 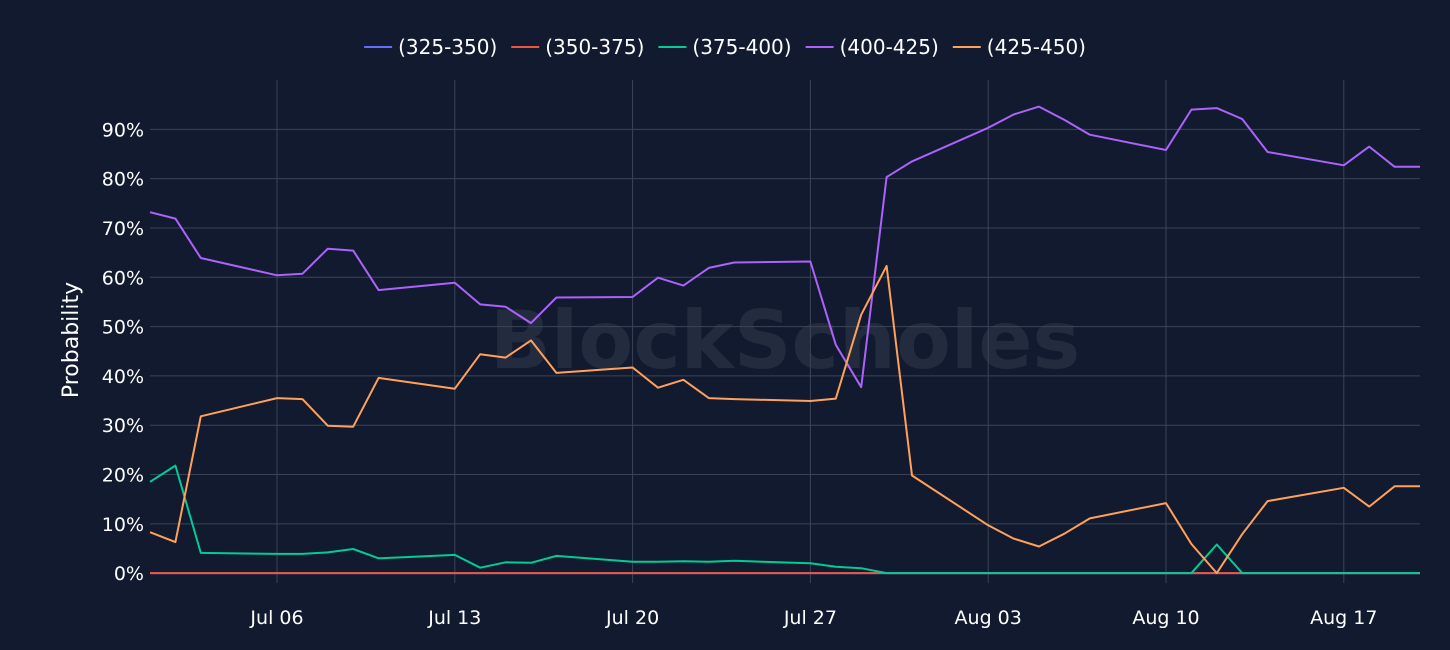 What do you see at coordinates (1165, 618) in the screenshot?
I see `x-tick-label: Aug 10` at bounding box center [1165, 618].